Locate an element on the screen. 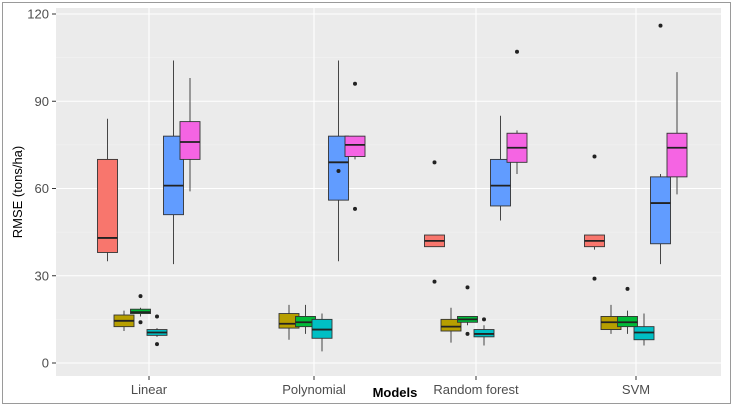  y-tick-label: 90 is located at coordinates (42, 101).